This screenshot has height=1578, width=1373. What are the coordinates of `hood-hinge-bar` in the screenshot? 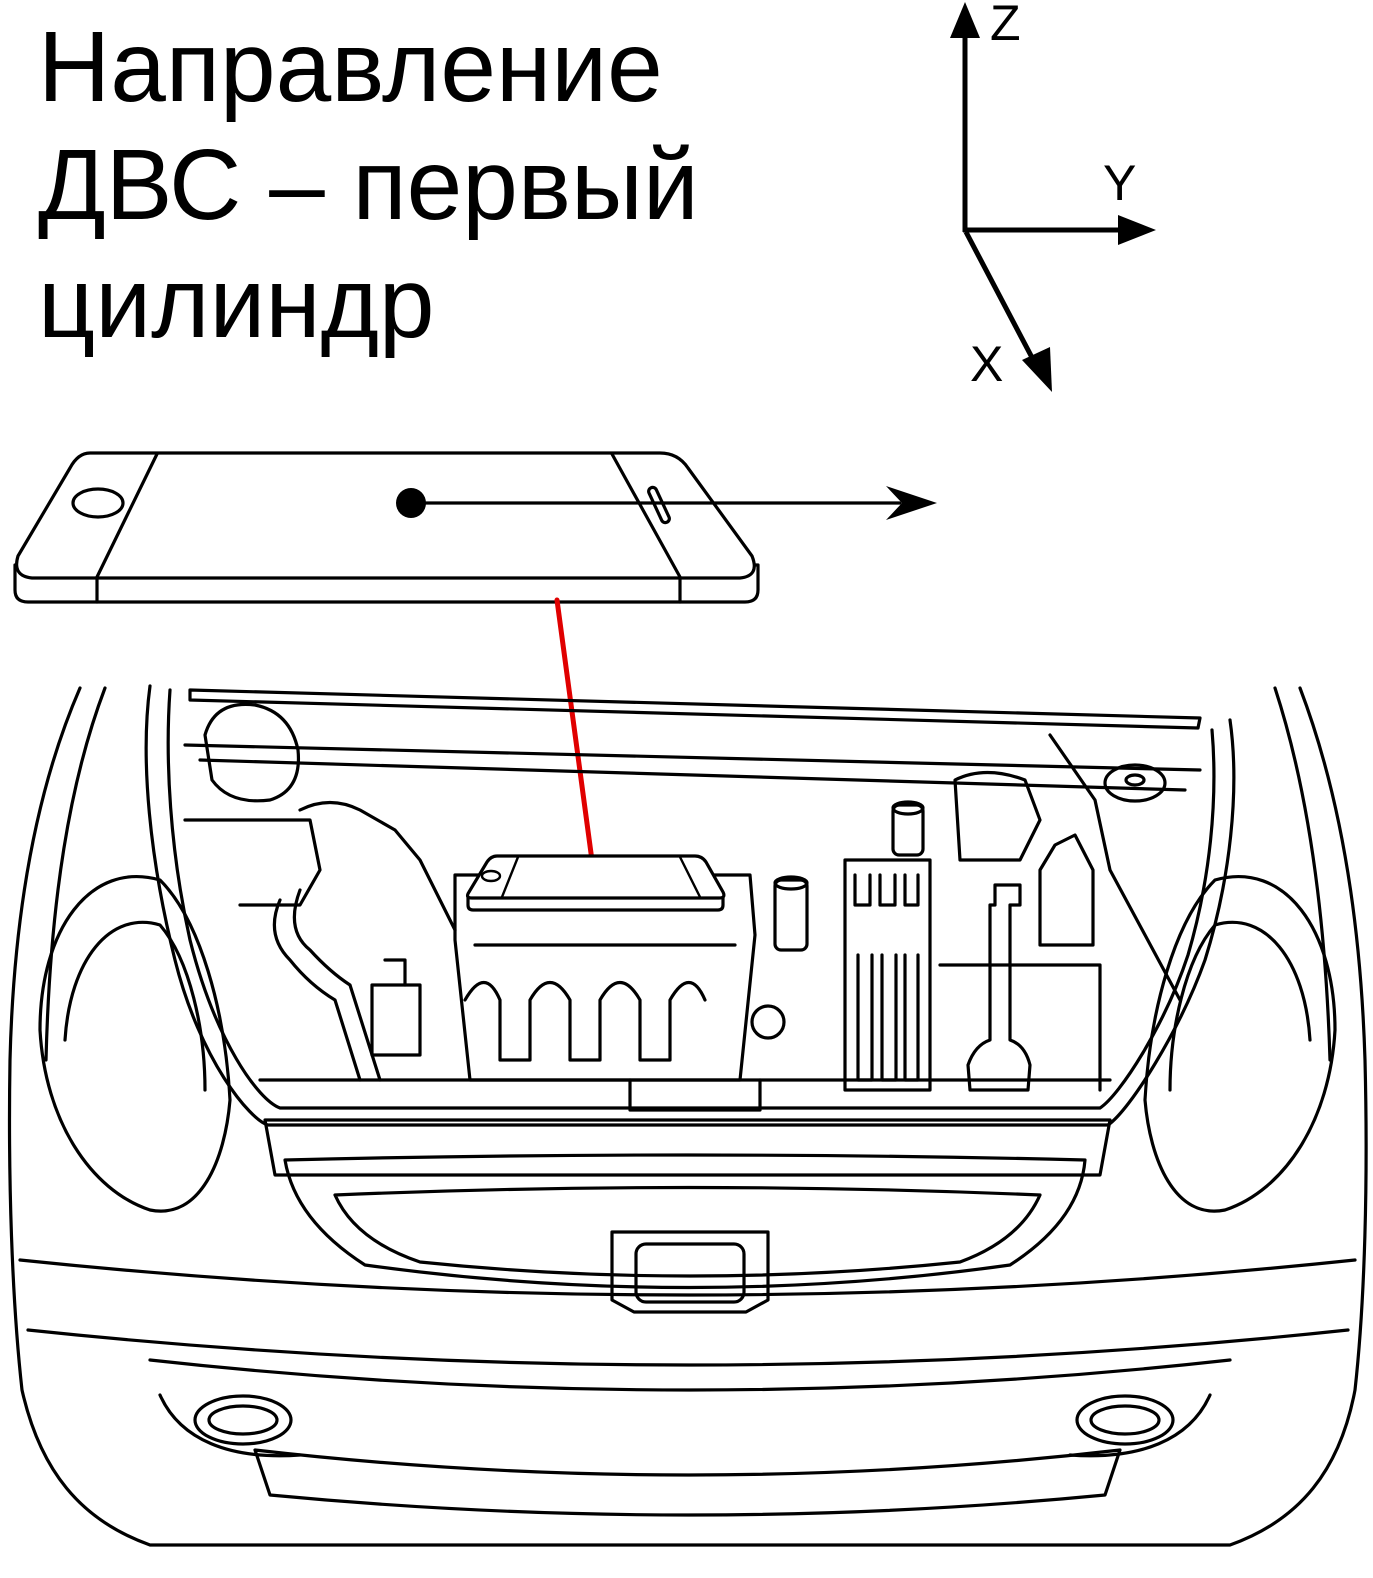 It's located at (695, 709).